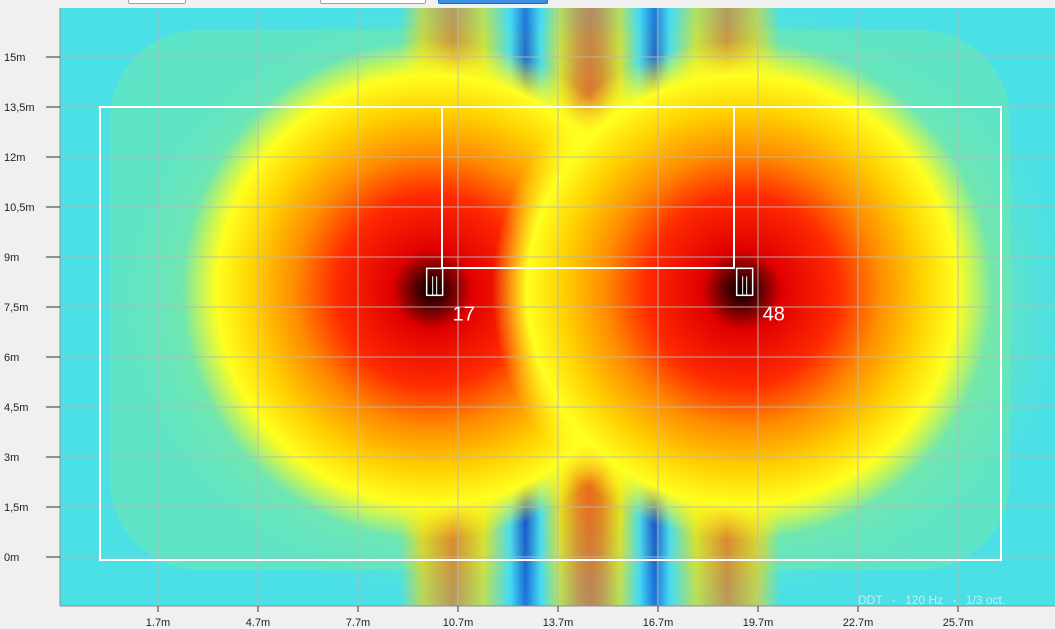 Image resolution: width=1055 pixels, height=629 pixels. What do you see at coordinates (985, 600) in the screenshot?
I see `caption-band: 1/3 oct.` at bounding box center [985, 600].